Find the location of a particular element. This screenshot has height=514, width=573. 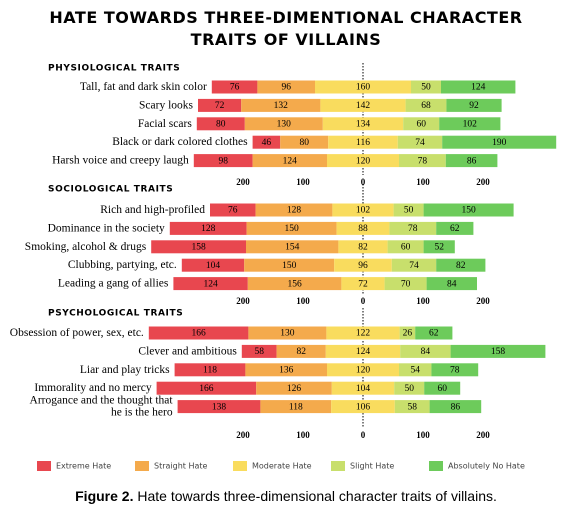

value-label: 124 is located at coordinates (210, 284).